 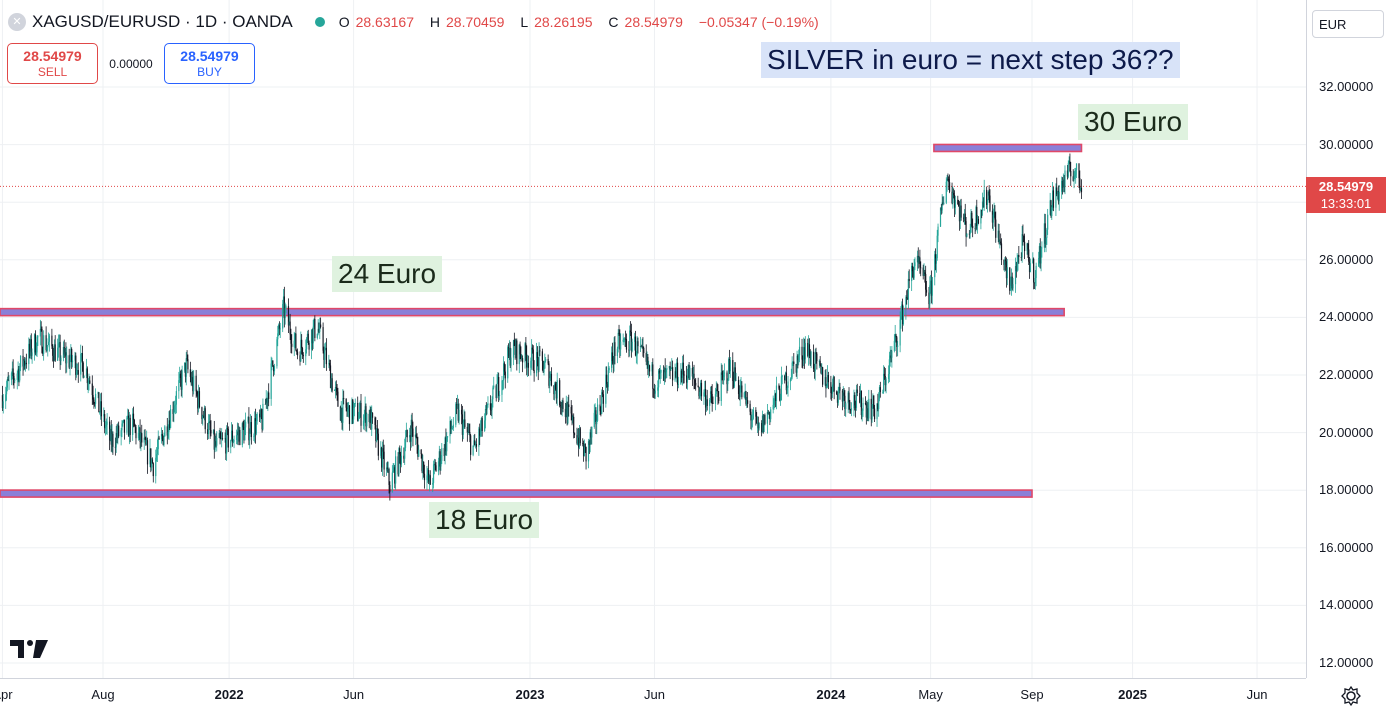 I want to click on time-axis: Apr Aug 2022 Jun 2023 Jun 2024 May Sep 2025 Jun, so click(x=653, y=698).